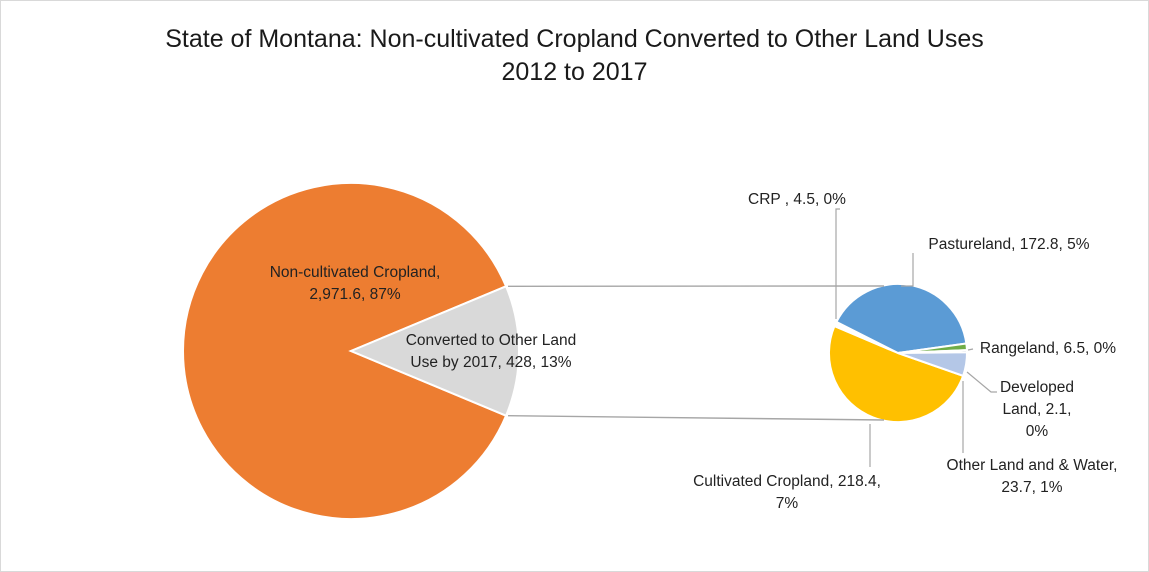 This screenshot has height=572, width=1149. I want to click on leader-line-pastureland, so click(907, 270).